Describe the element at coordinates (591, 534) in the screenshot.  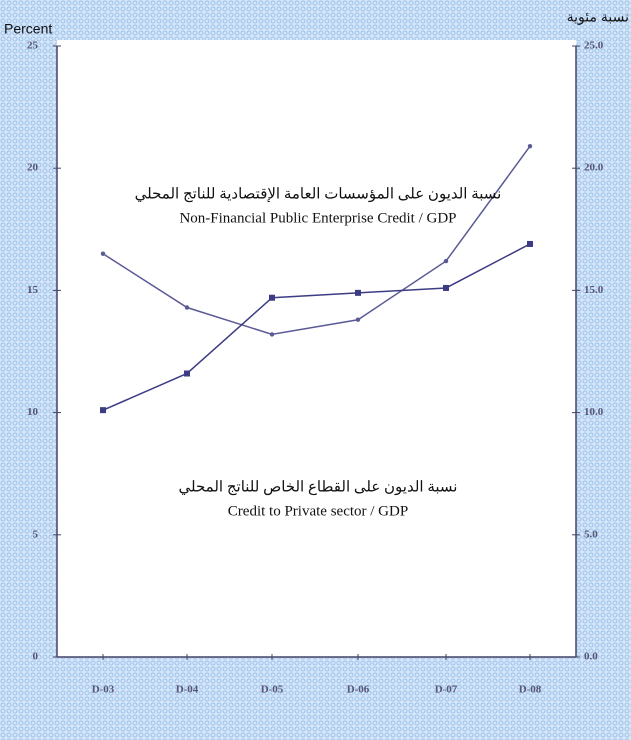
I see `y2-tick-label: 5.0` at that location.